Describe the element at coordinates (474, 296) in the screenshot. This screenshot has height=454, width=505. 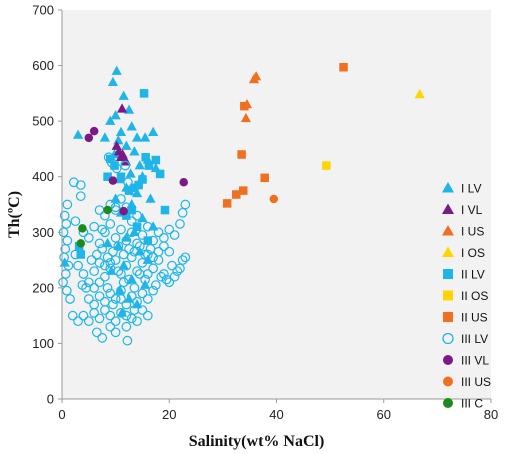
I see `legend-label-ii-os: II OS` at that location.